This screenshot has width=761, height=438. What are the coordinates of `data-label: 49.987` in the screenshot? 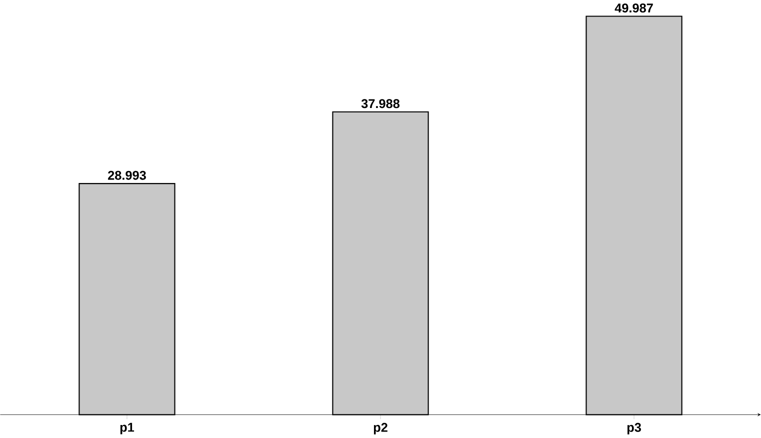 It's located at (633, 8).